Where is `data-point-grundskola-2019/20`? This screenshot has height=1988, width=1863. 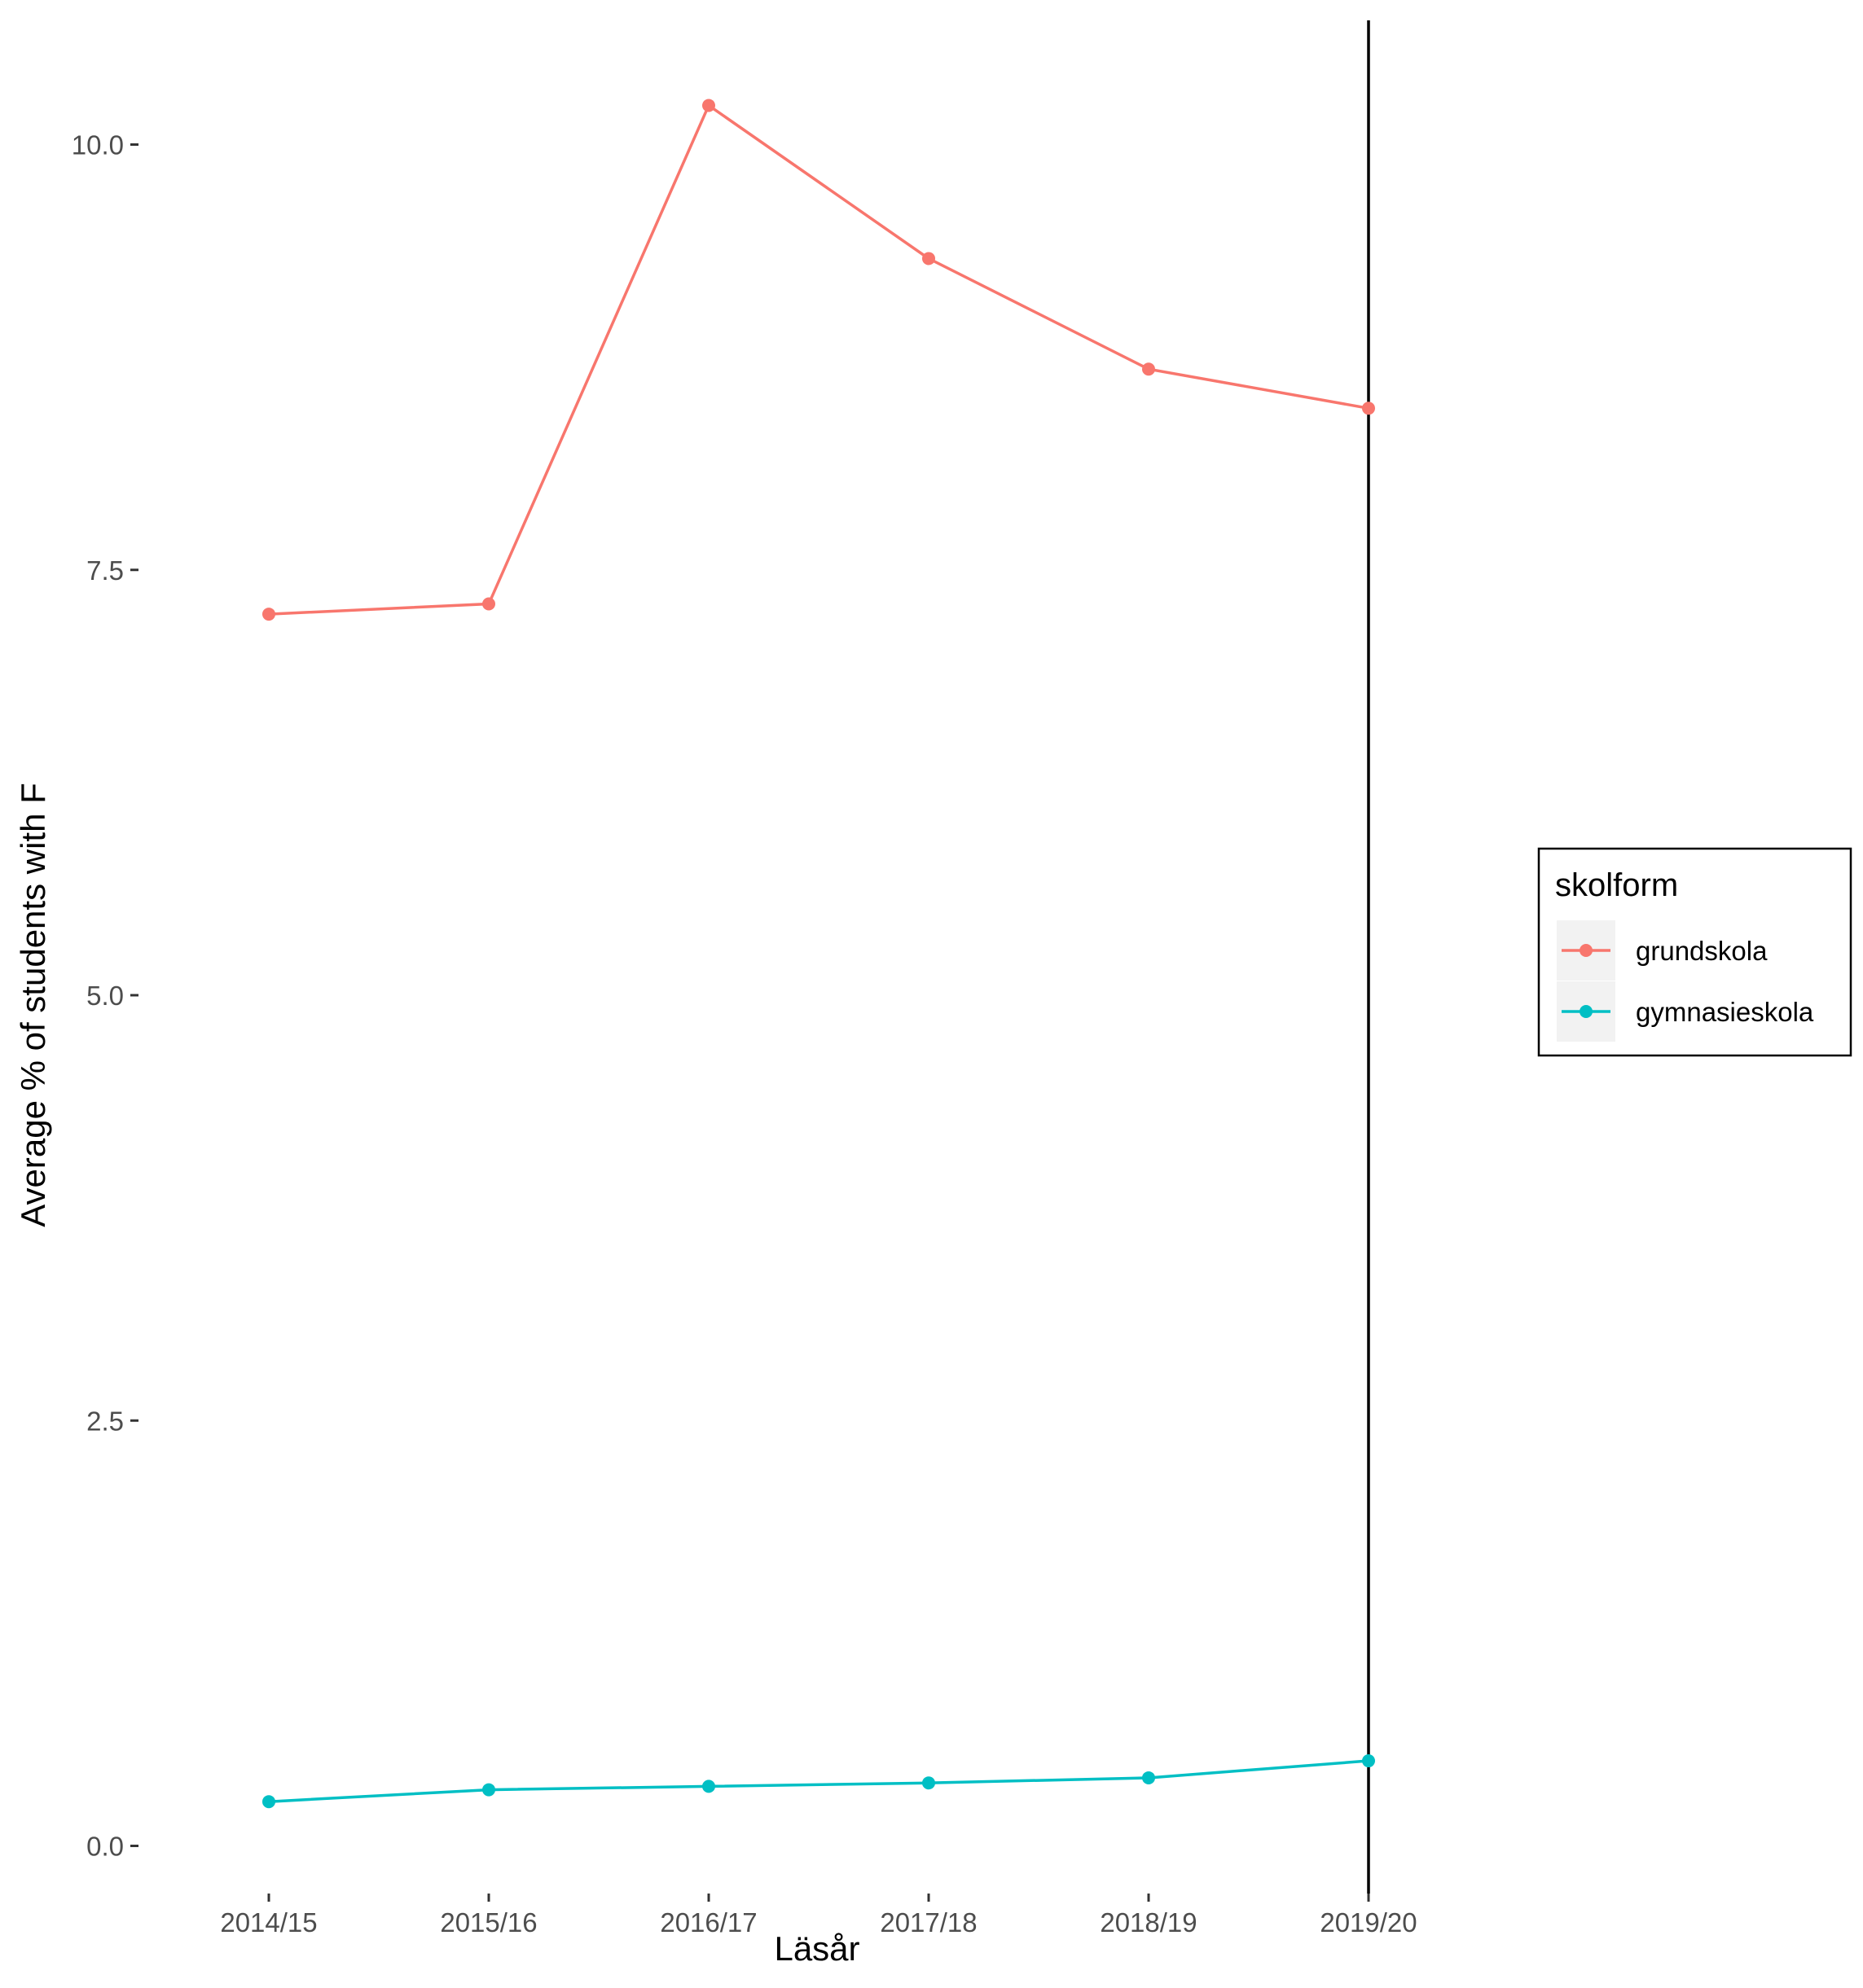
data-point-grundskola-2019/20 is located at coordinates (1368, 408).